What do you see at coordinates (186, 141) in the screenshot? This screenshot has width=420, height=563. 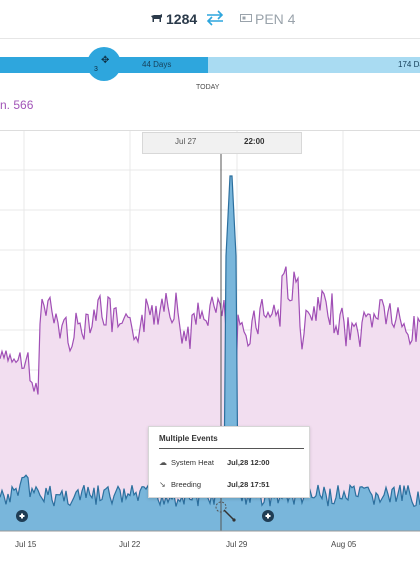 I see `cursor-date: Jul 27` at bounding box center [186, 141].